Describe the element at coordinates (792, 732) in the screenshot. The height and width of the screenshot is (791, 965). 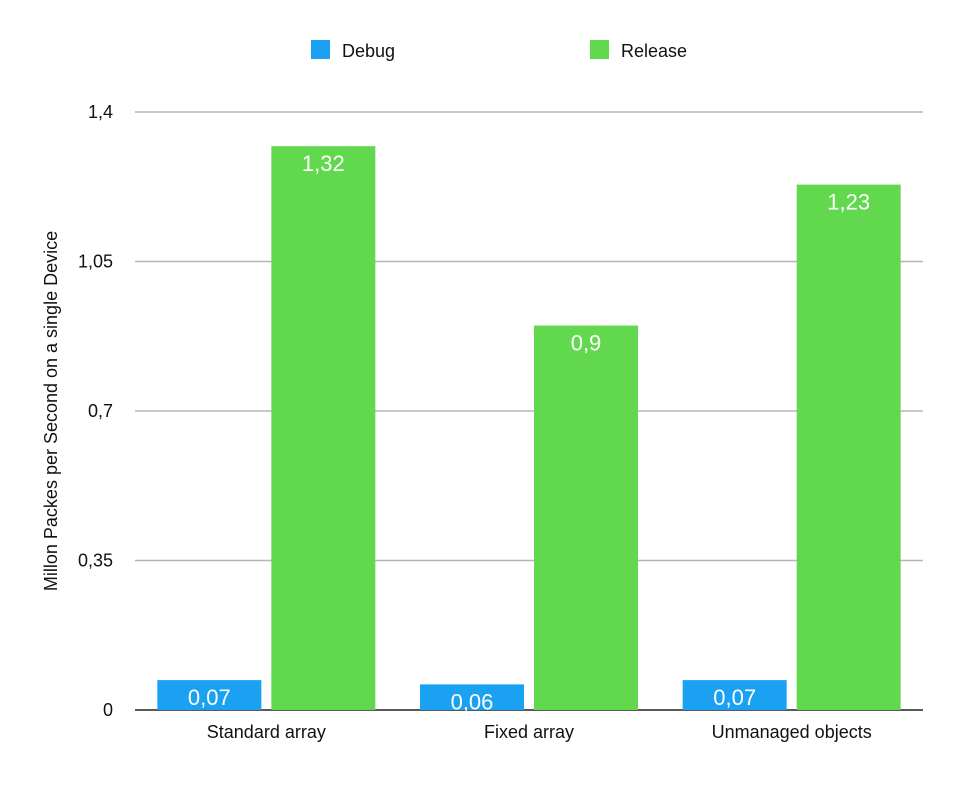
I see `x-category-label: Unmanaged objects` at that location.